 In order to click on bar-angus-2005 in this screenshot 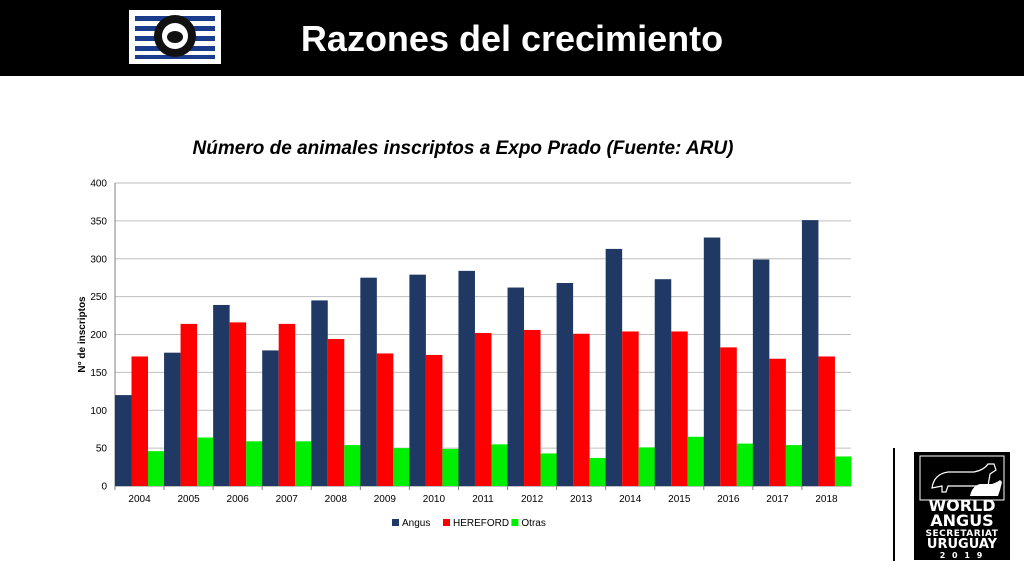, I will do `click(172, 419)`.